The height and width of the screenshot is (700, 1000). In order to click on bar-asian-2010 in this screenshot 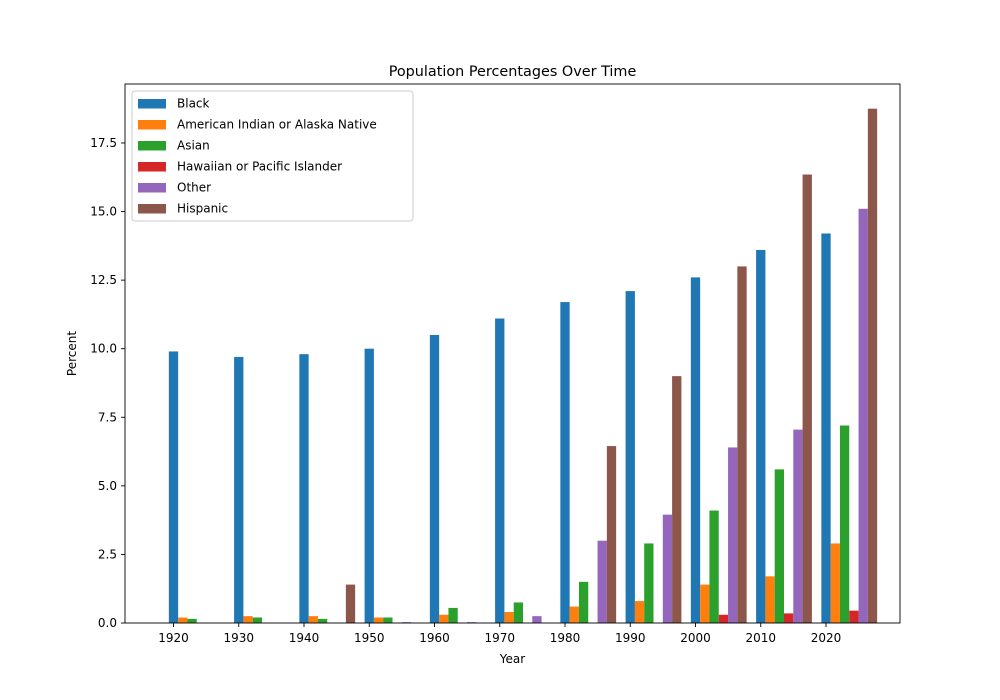, I will do `click(779, 546)`.